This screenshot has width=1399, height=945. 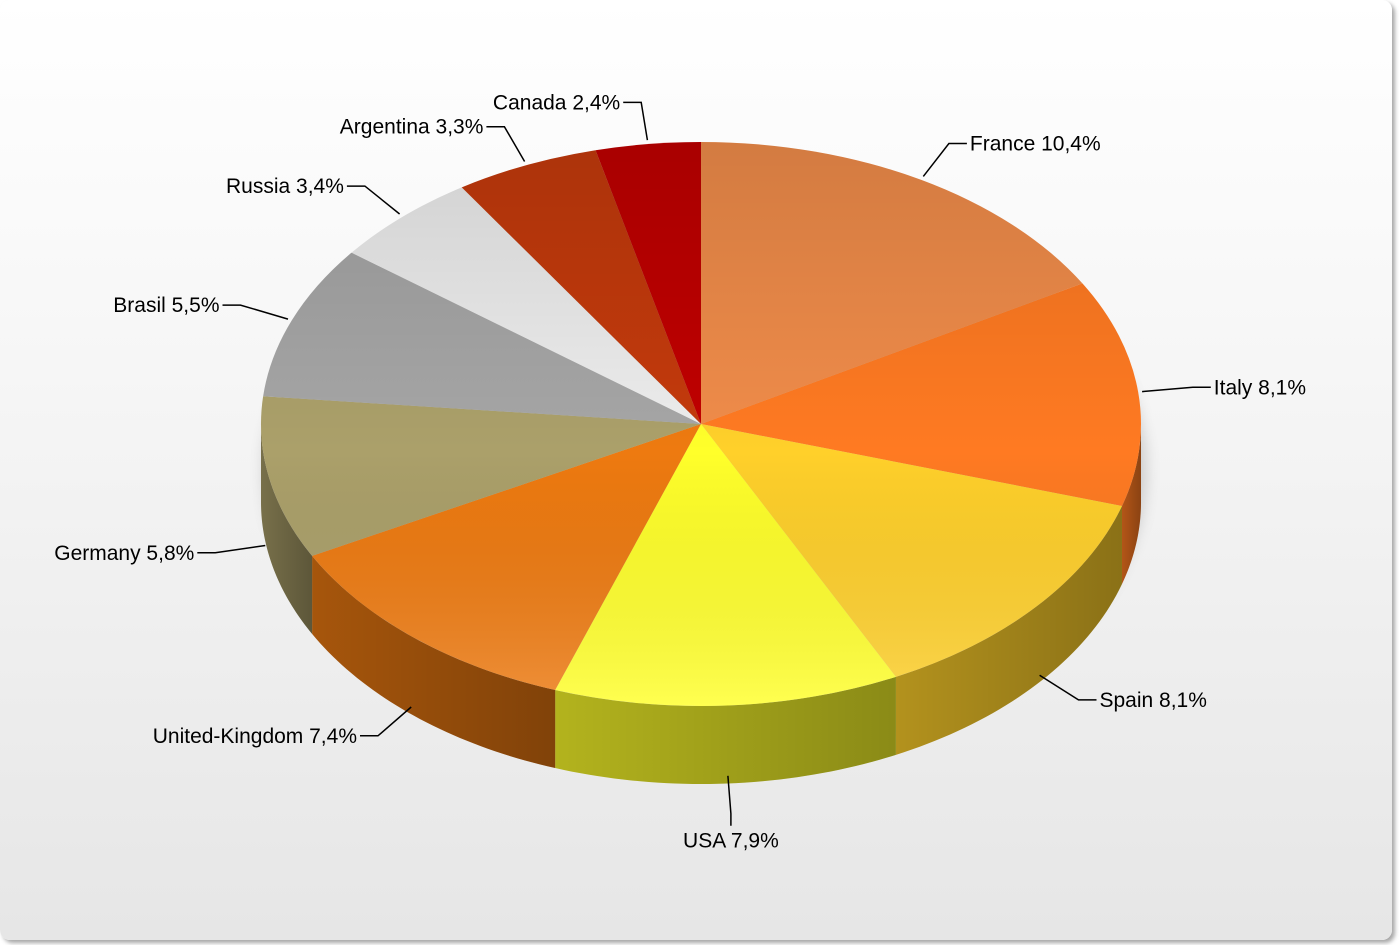 What do you see at coordinates (255, 312) in the screenshot?
I see `leader-line-brasil` at bounding box center [255, 312].